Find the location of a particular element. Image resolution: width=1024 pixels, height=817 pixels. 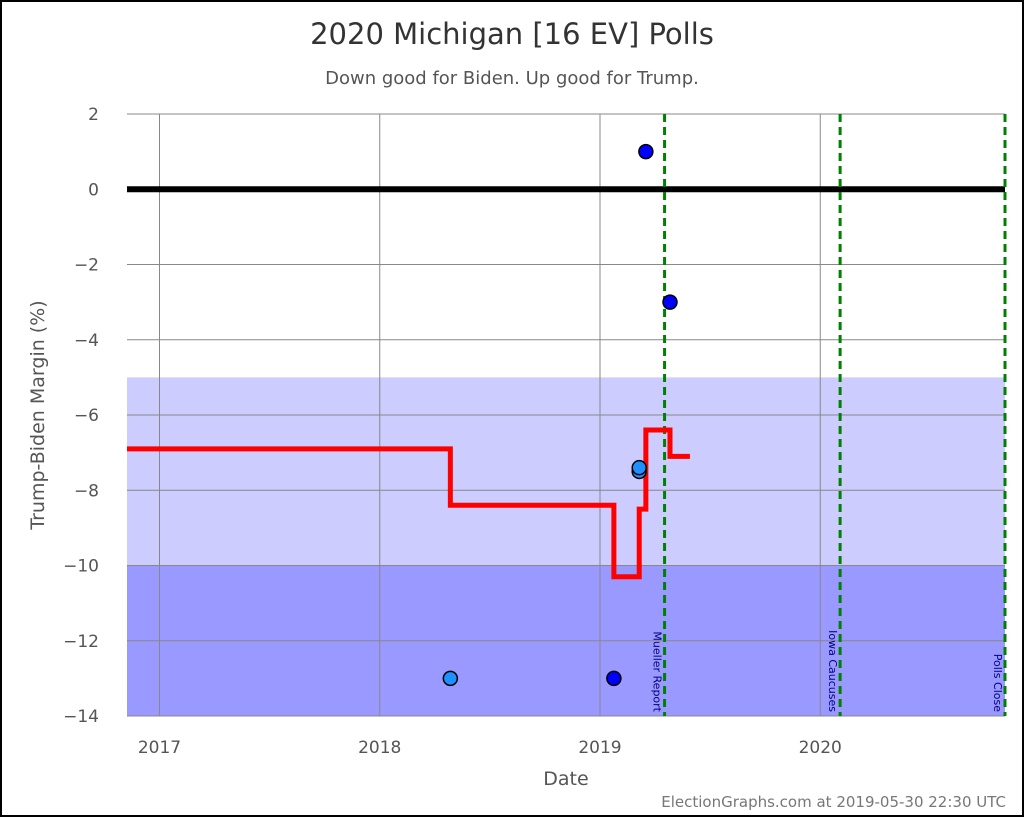

y-tick-label: −4 is located at coordinates (86, 341).